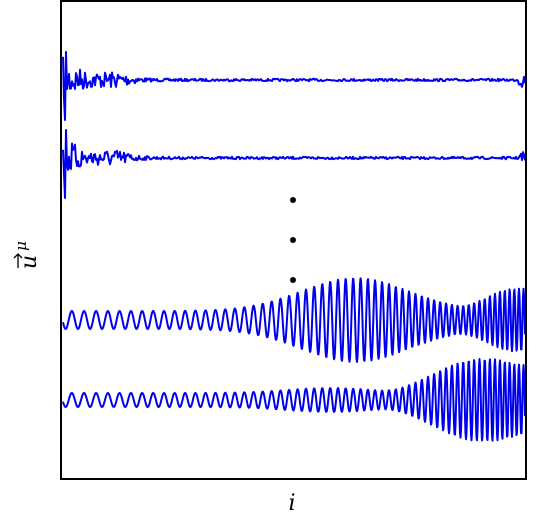  What do you see at coordinates (29, 262) in the screenshot?
I see `y-label-base: u` at bounding box center [29, 262].